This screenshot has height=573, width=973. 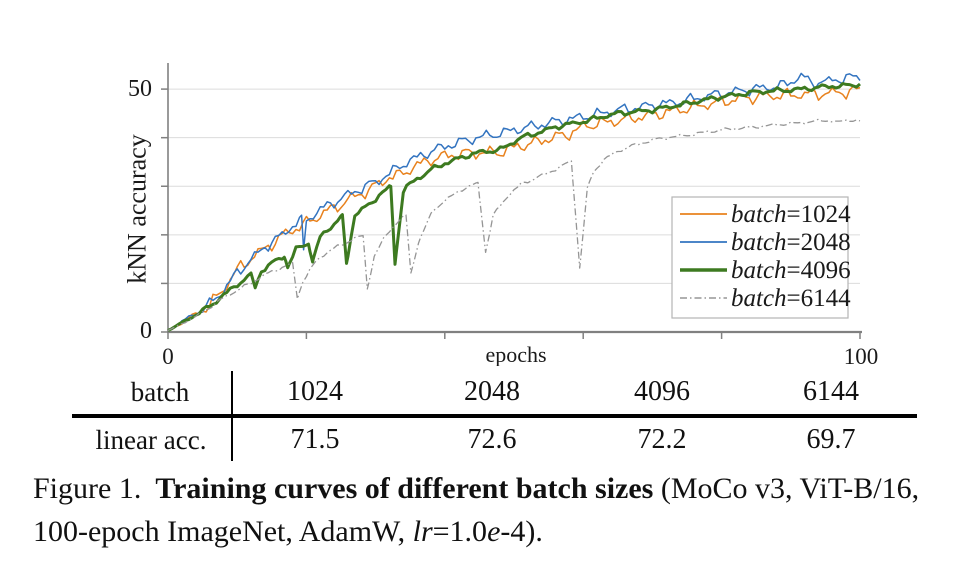 What do you see at coordinates (791, 270) in the screenshot?
I see `legend-item-4096: batch=4096` at bounding box center [791, 270].